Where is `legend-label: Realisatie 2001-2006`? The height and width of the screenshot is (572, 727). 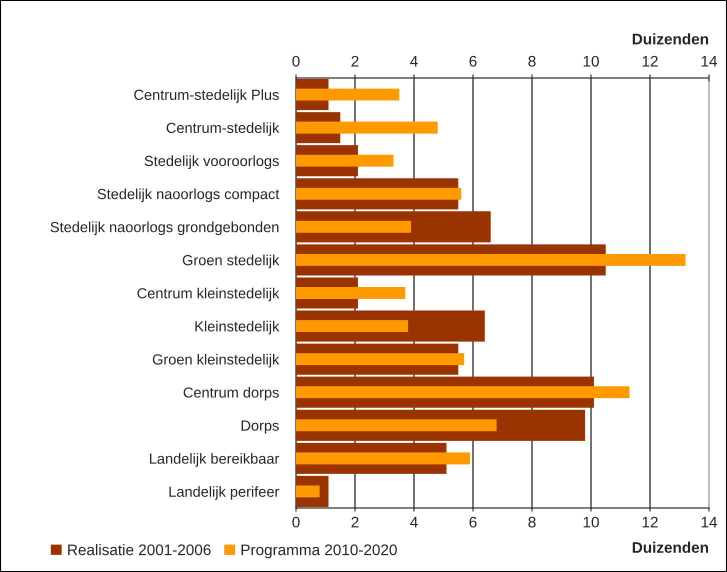 legend-label: Realisatie 2001-2006 is located at coordinates (139, 550).